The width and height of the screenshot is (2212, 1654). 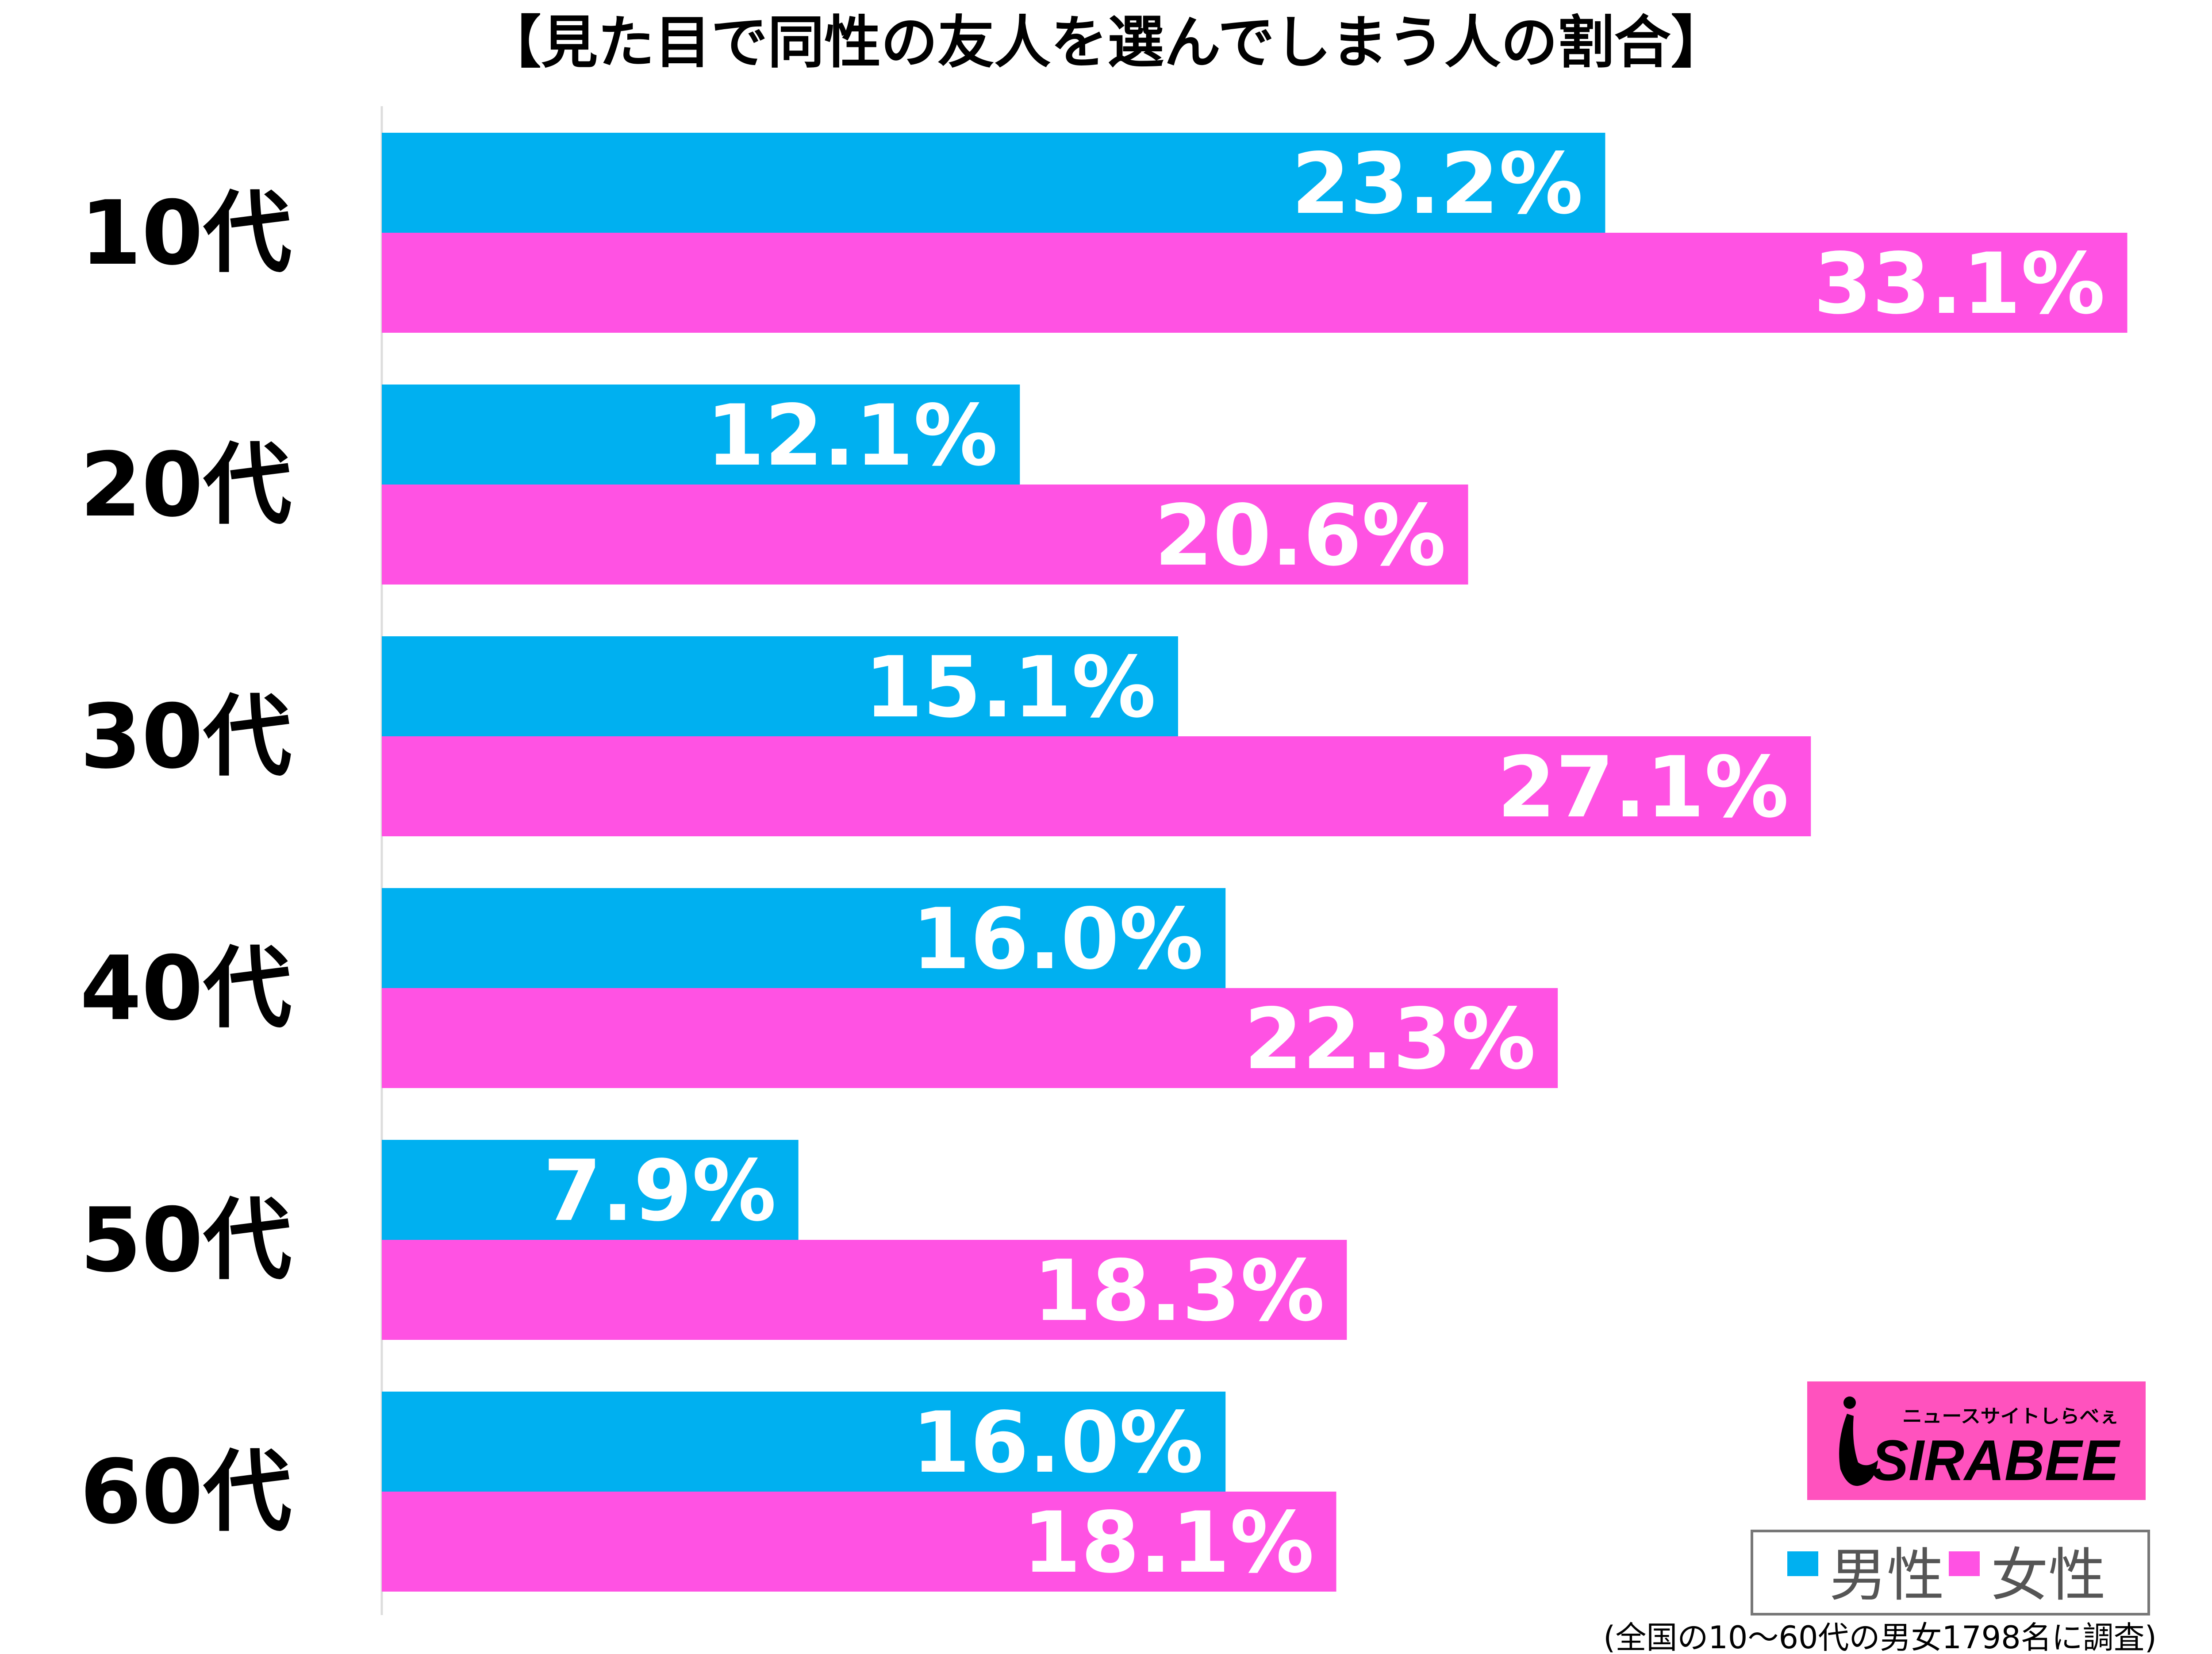 What do you see at coordinates (852, 436) in the screenshot?
I see `data-label: 12.1%` at bounding box center [852, 436].